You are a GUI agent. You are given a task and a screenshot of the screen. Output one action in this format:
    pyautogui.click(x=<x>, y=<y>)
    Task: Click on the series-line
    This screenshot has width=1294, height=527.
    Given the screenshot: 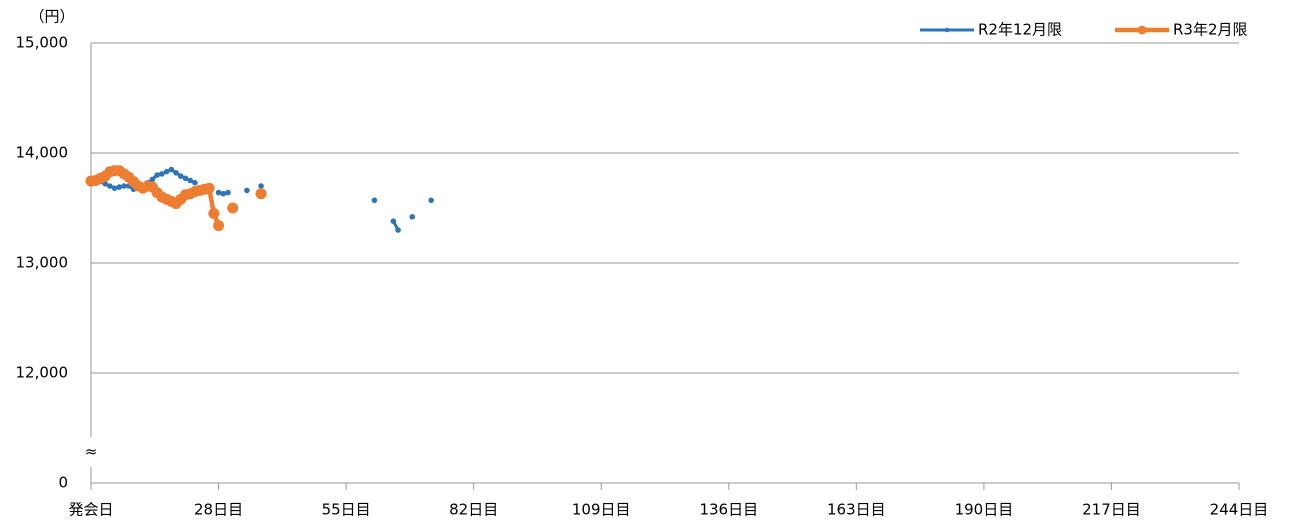 What is the action you would take?
    pyautogui.click(x=261, y=200)
    